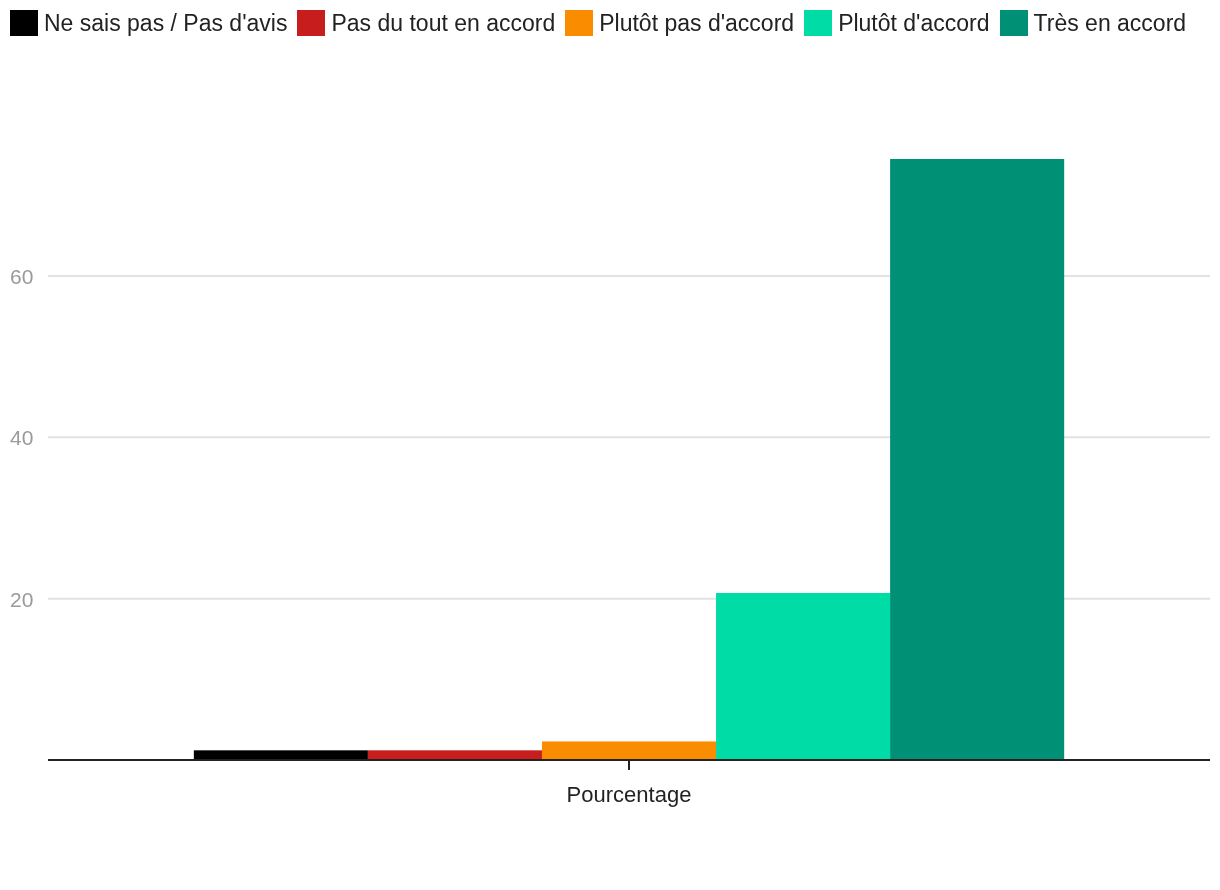  I want to click on legend-label: Plutôt d'accord, so click(913, 23).